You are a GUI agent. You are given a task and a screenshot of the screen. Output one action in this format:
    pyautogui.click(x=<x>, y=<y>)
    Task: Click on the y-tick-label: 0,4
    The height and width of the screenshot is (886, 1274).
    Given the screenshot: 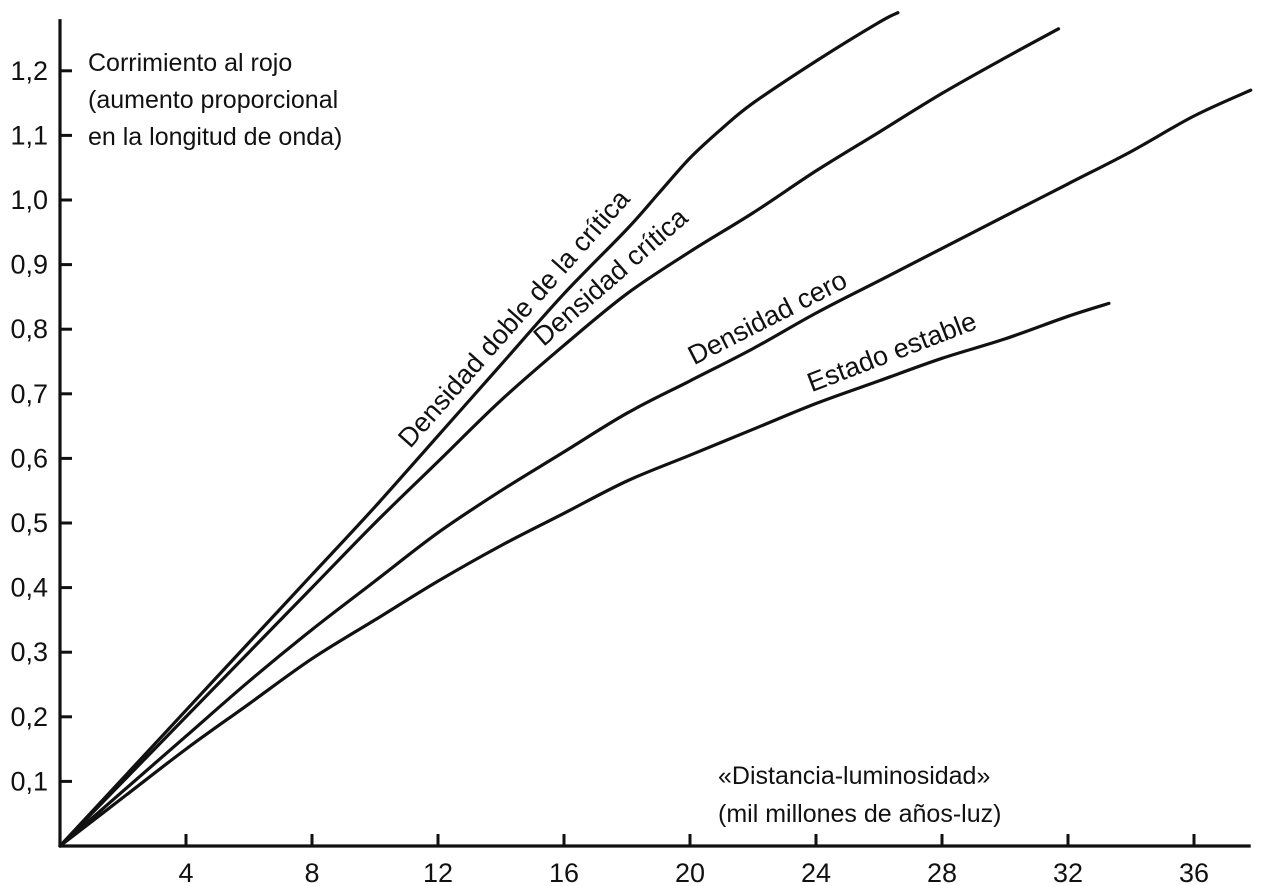 What is the action you would take?
    pyautogui.click(x=29, y=588)
    